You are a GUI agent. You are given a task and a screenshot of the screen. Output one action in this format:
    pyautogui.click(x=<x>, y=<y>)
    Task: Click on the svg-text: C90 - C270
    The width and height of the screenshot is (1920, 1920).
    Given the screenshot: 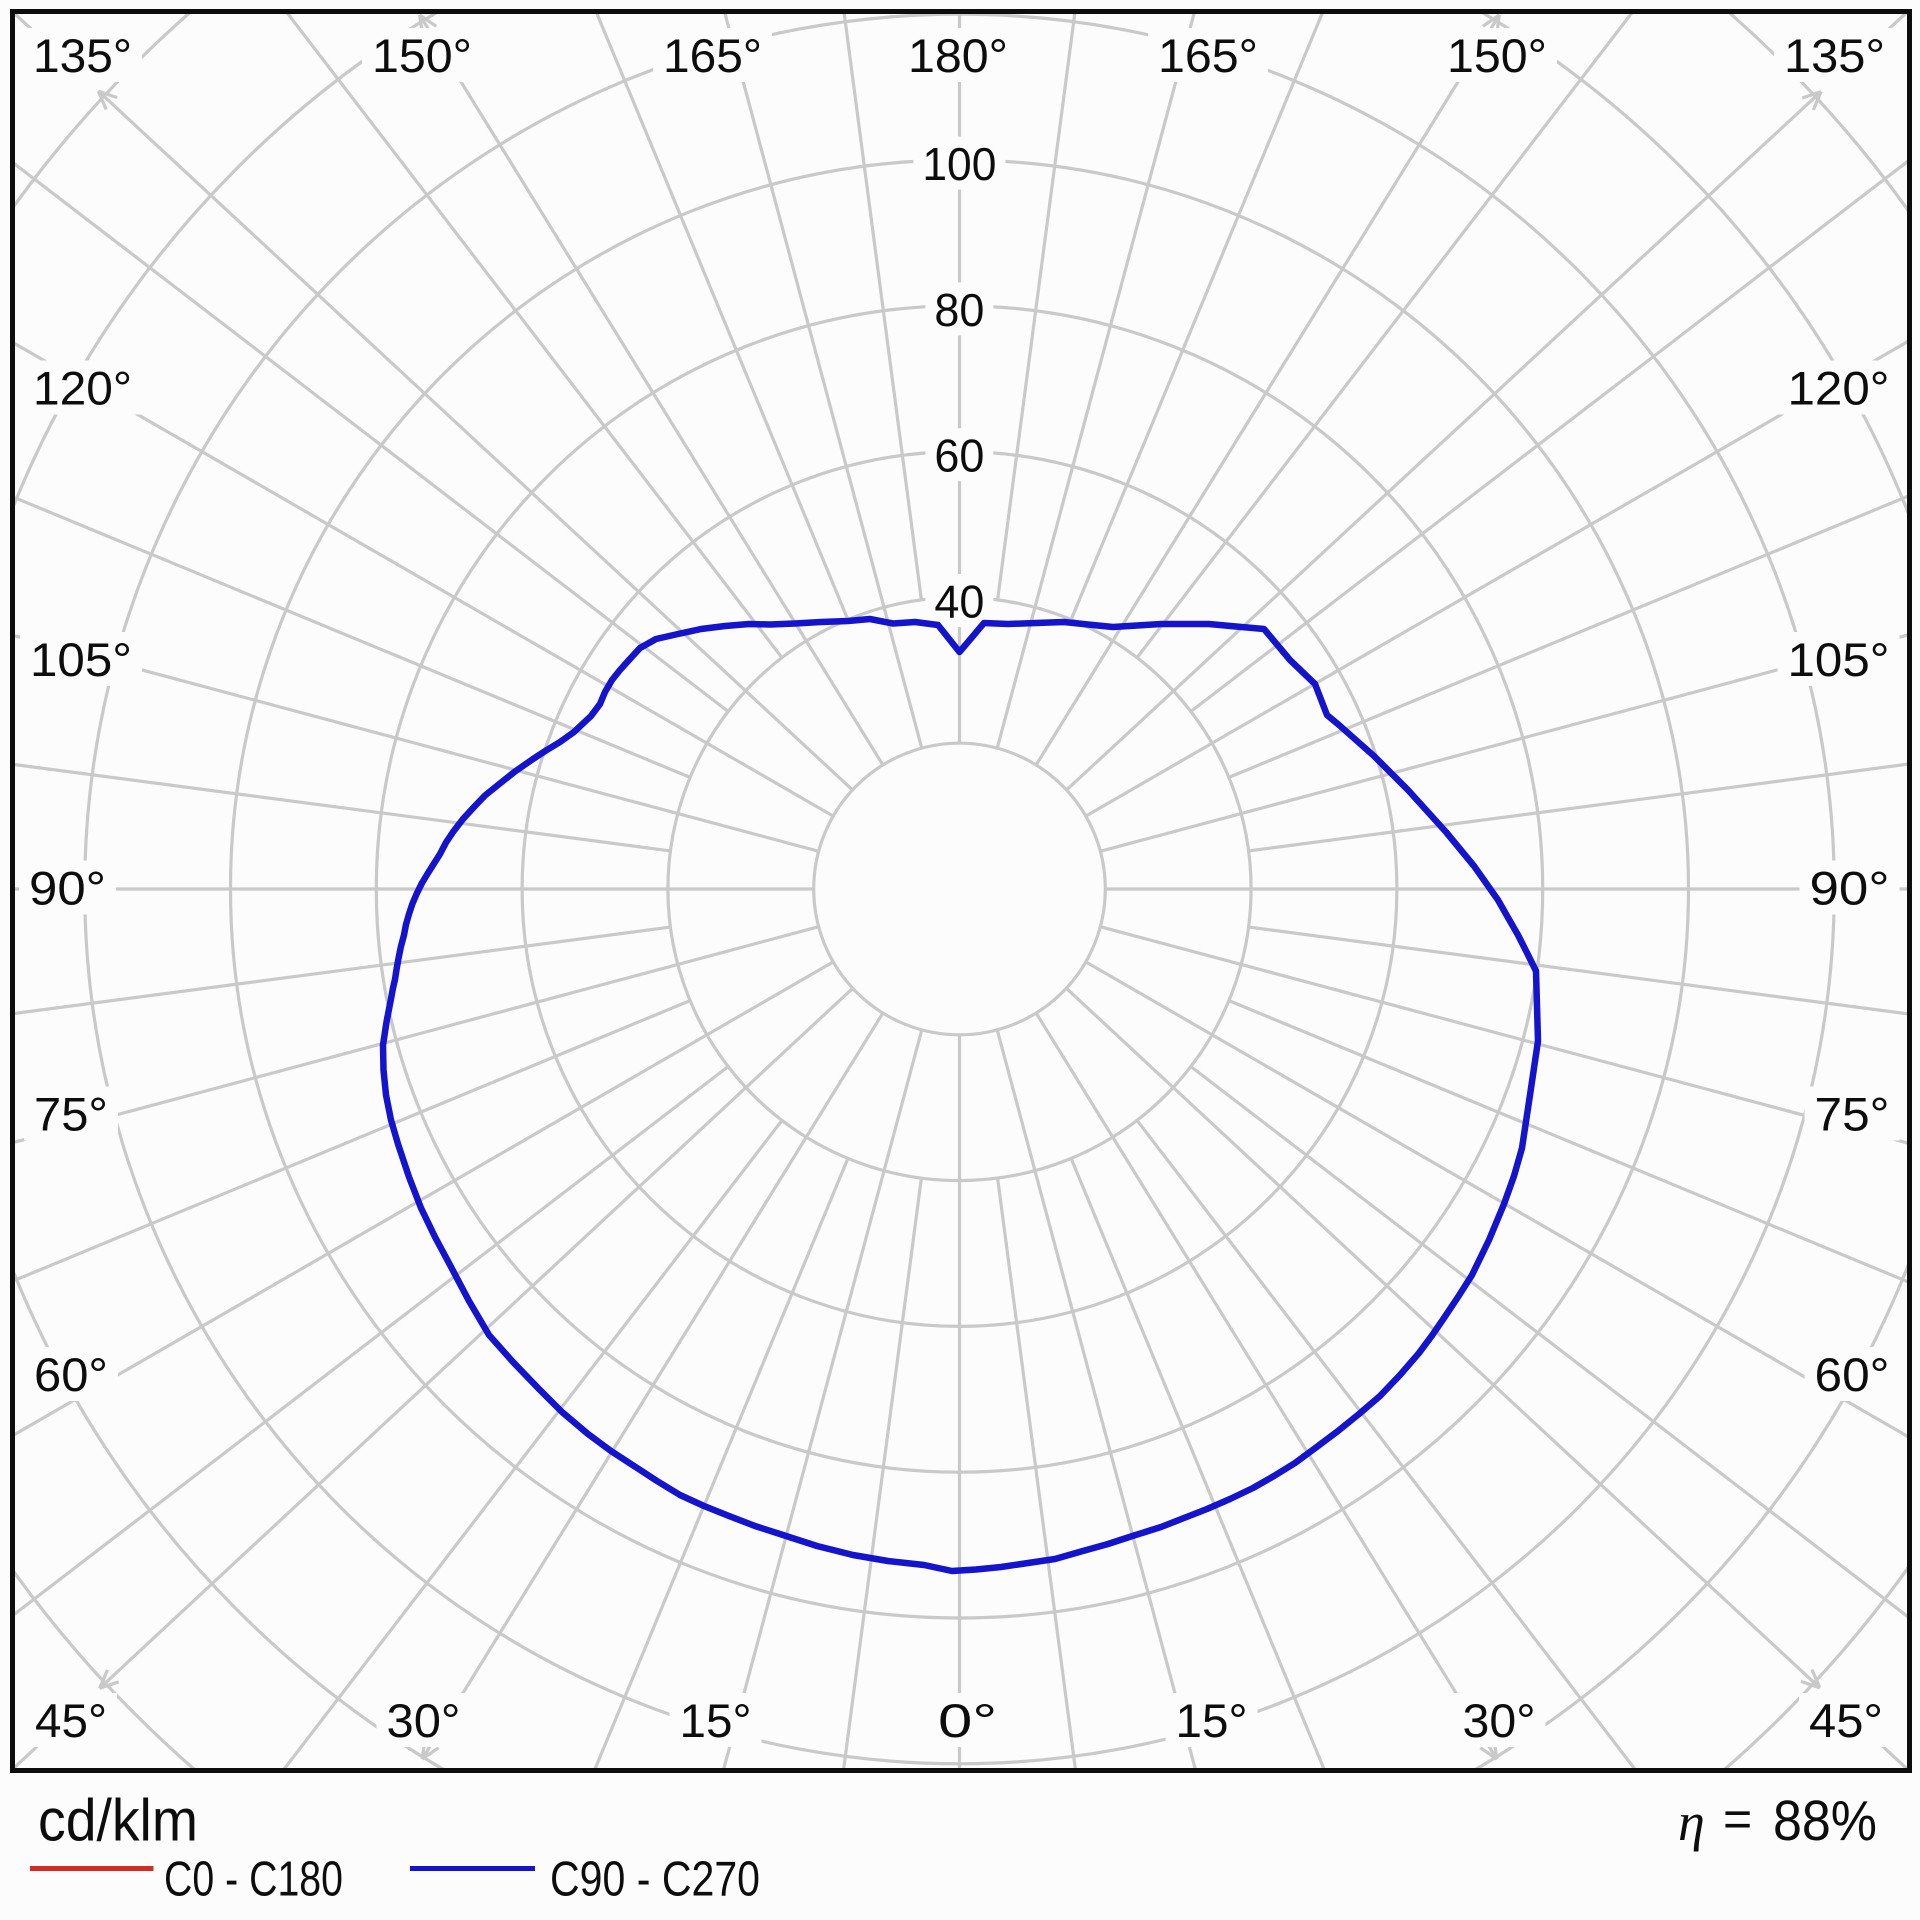 What is the action you would take?
    pyautogui.click(x=655, y=1880)
    